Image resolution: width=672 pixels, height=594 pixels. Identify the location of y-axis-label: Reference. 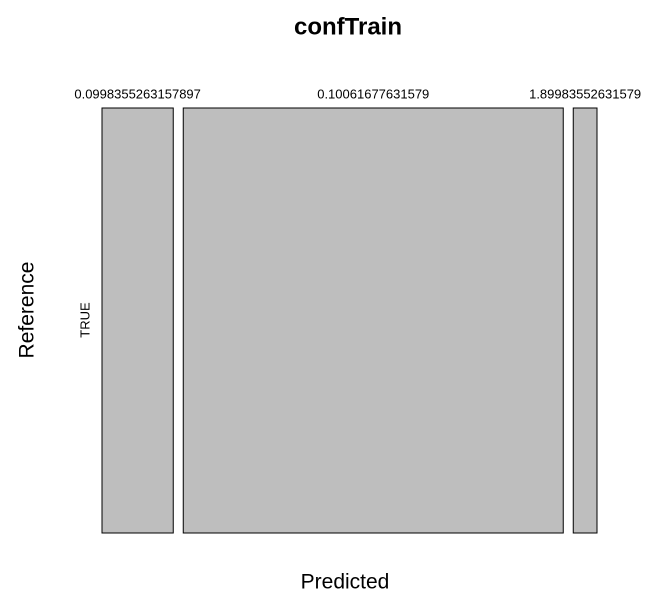
(27, 310).